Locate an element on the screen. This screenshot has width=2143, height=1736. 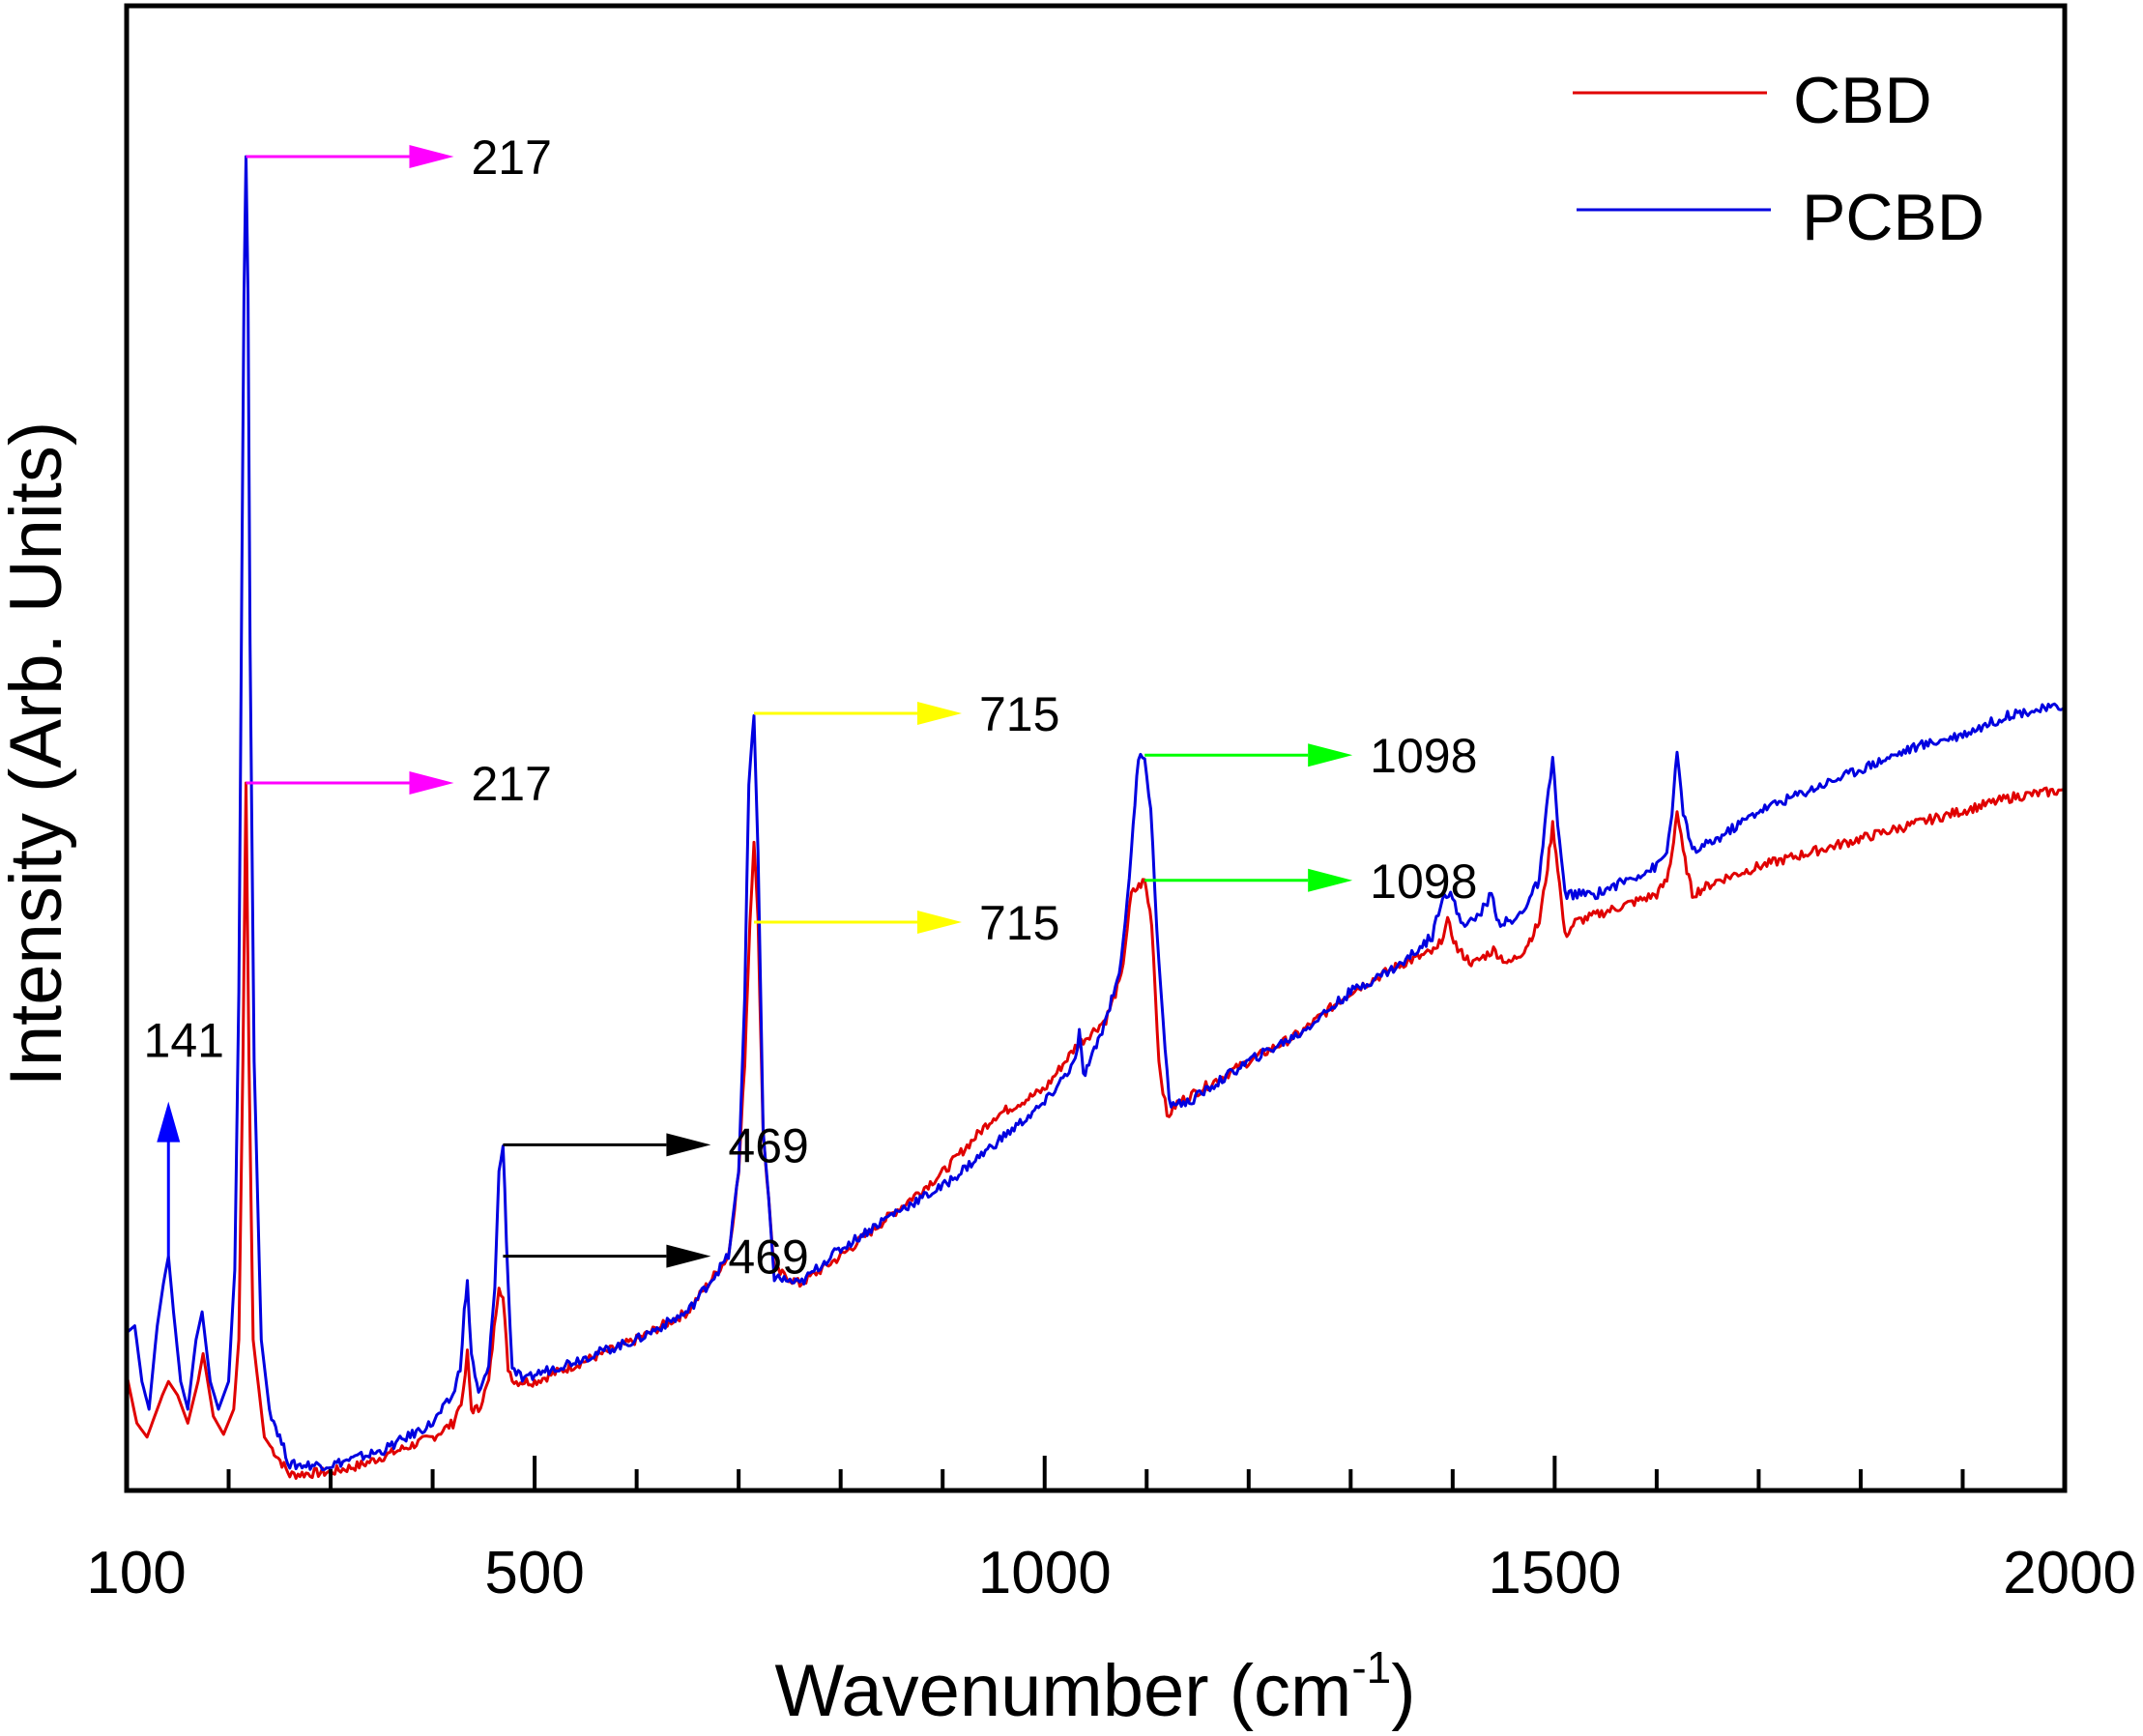
peak-annotation-1098-cbd: 1098 is located at coordinates (1310, 881).